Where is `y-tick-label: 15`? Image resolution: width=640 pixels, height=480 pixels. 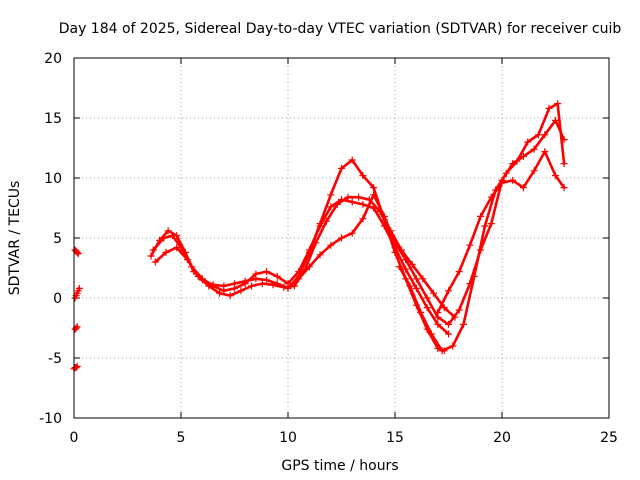
y-tick-label: 15 is located at coordinates (53, 119).